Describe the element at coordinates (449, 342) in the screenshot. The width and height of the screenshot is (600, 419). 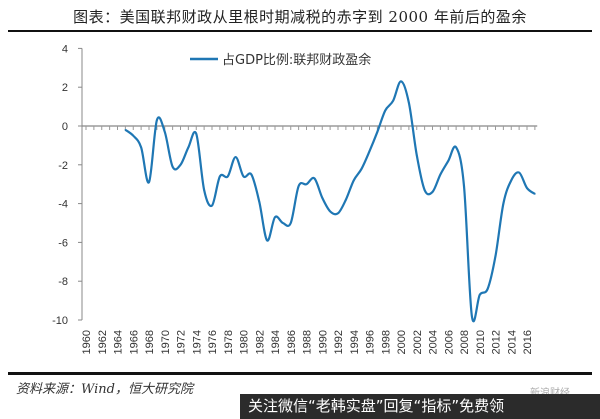
I see `x-tick-label: 2006` at that location.